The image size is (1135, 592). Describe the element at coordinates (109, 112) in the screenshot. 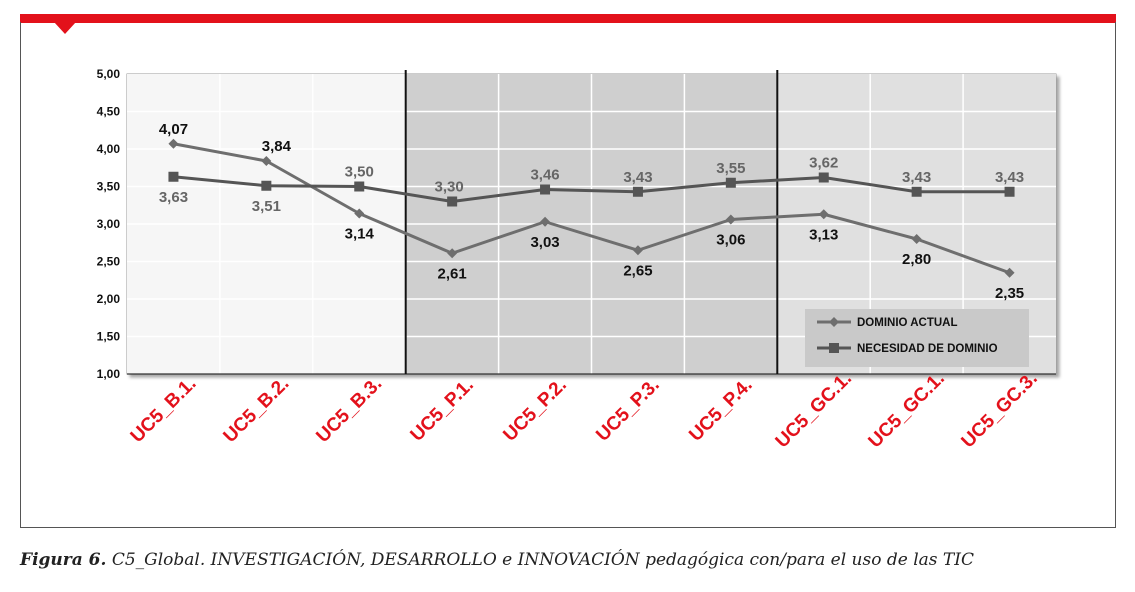

I see `y-tick-label: 4,50` at that location.